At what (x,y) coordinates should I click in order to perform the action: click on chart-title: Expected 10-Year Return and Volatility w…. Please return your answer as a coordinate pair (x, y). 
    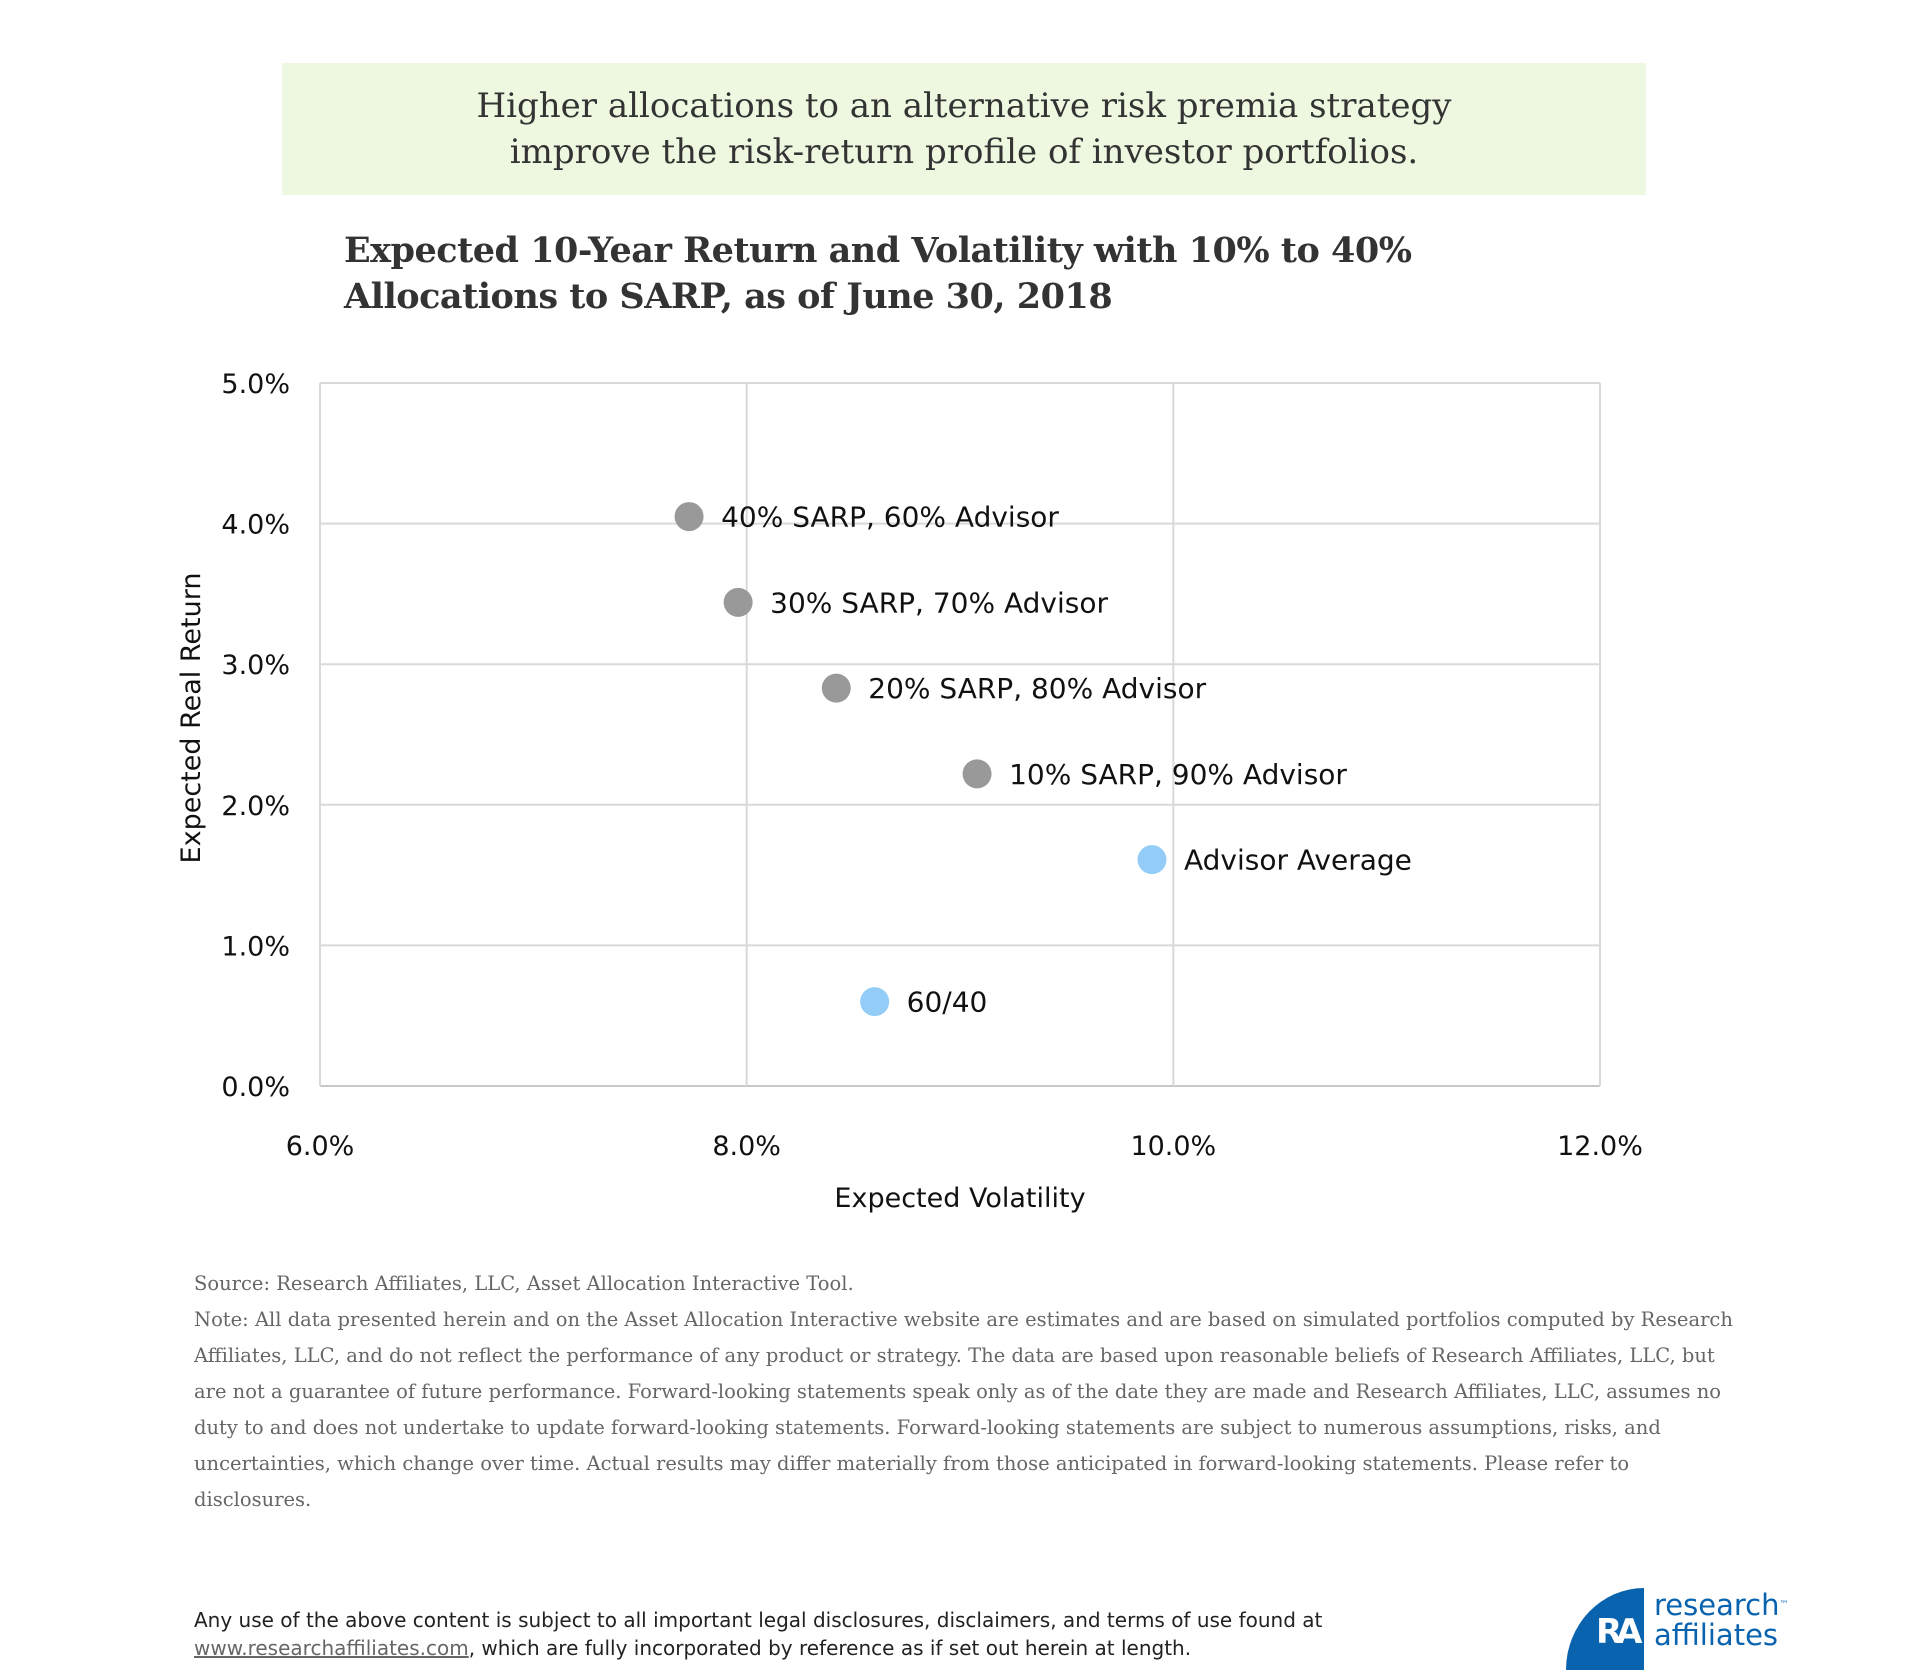
    Looking at the image, I should click on (878, 273).